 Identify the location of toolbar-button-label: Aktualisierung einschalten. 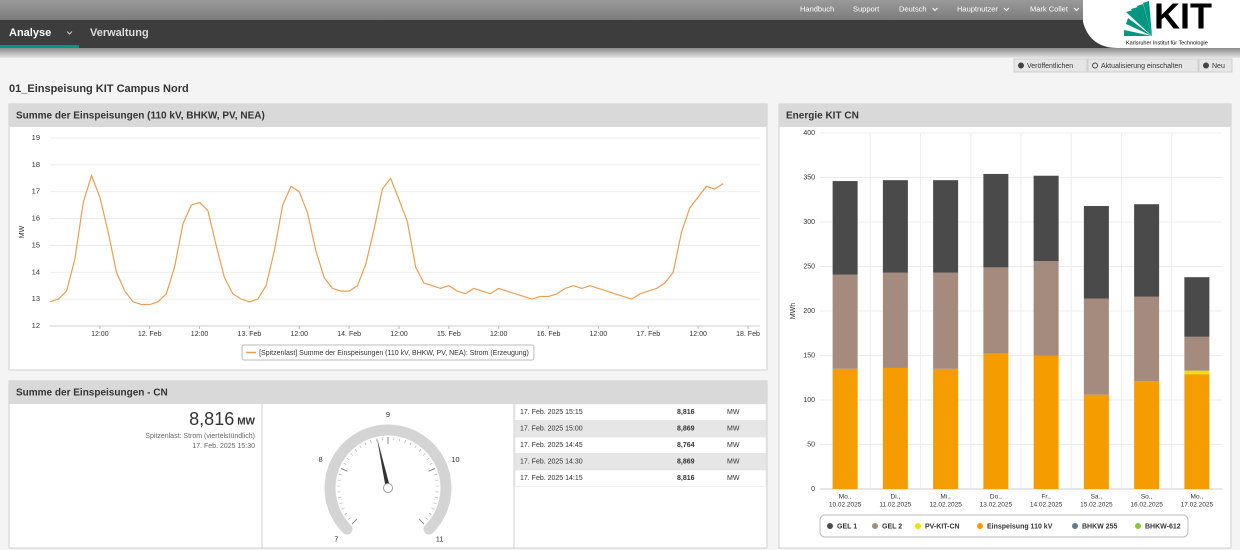
(1141, 66).